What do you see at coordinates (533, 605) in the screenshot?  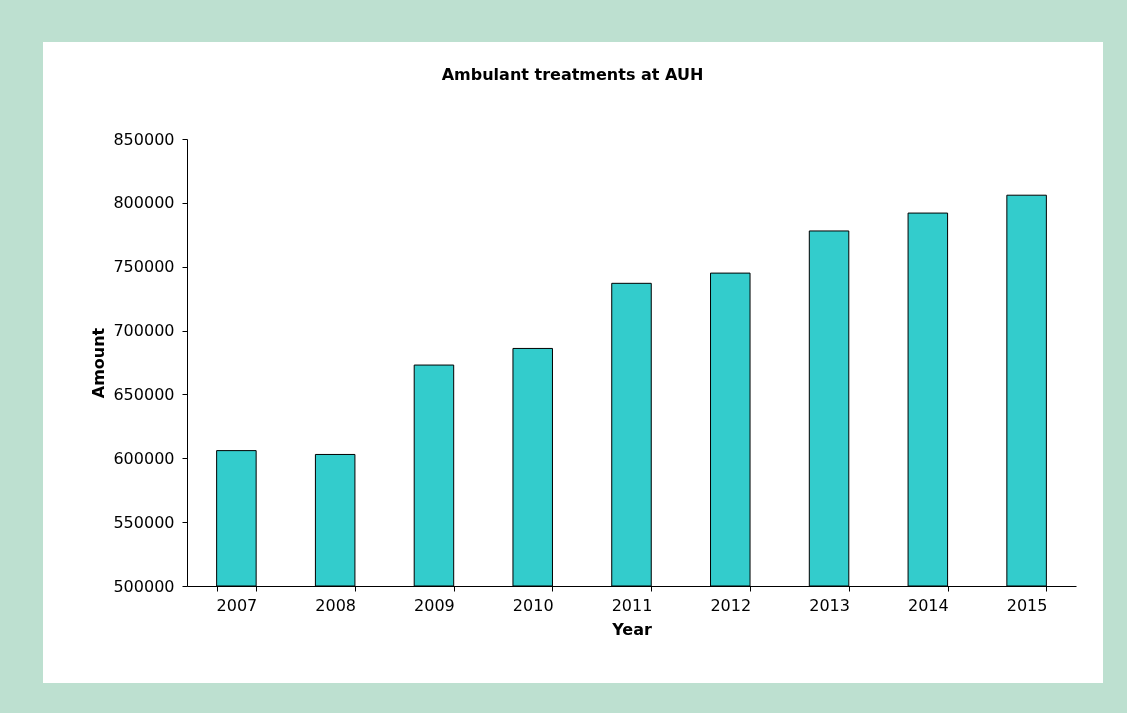 I see `x-tick-label: 2010` at bounding box center [533, 605].